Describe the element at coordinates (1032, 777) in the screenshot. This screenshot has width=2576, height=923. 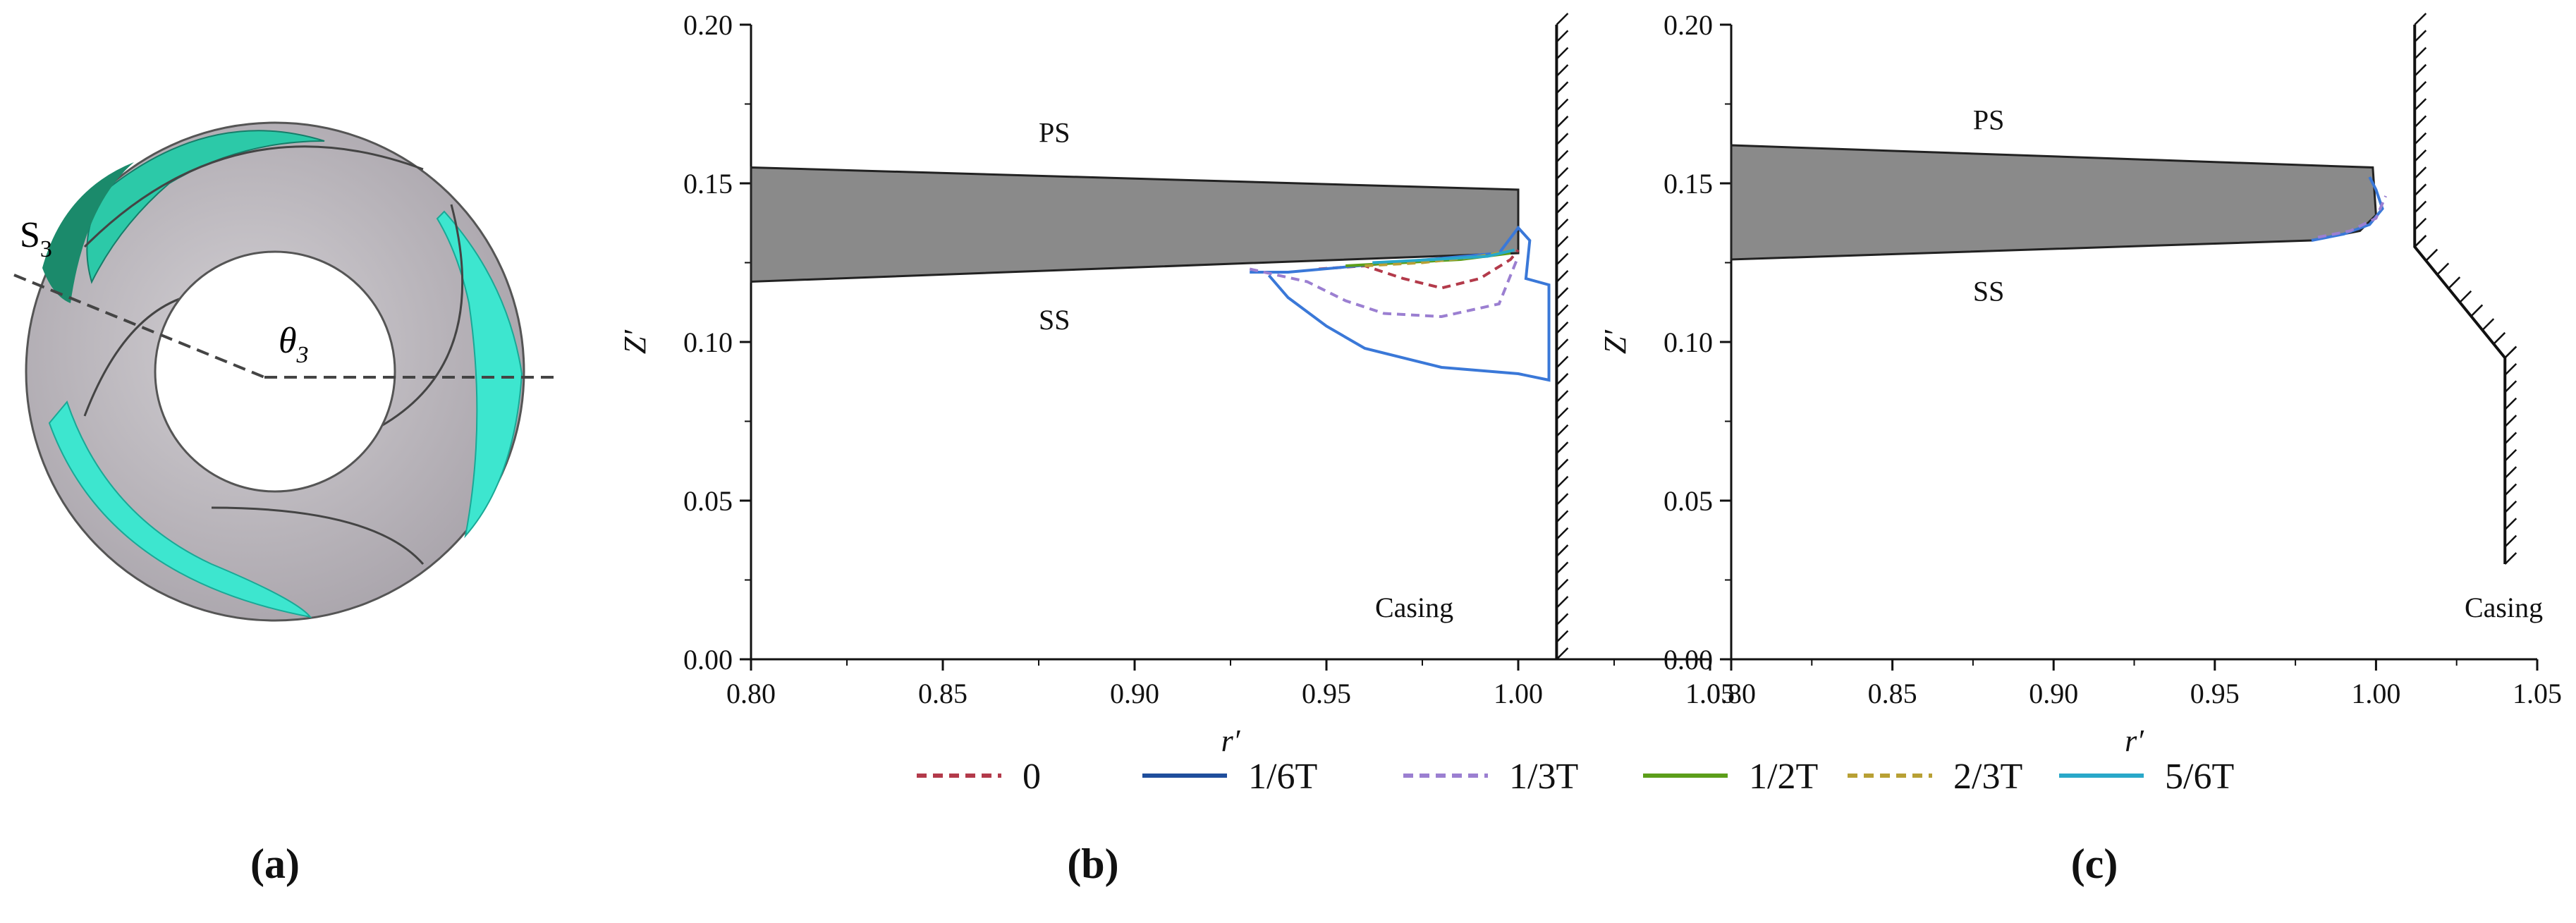
I see `legend-label: 0` at that location.